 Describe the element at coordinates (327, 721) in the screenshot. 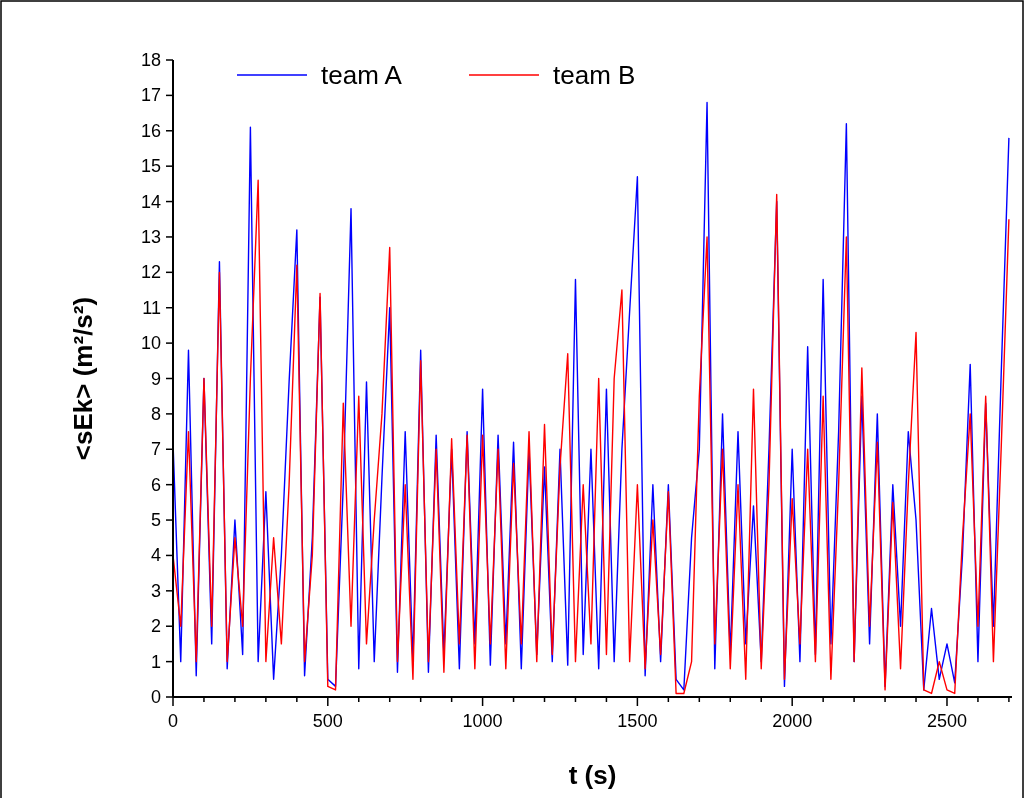

I see `x-tick-label: 500` at that location.